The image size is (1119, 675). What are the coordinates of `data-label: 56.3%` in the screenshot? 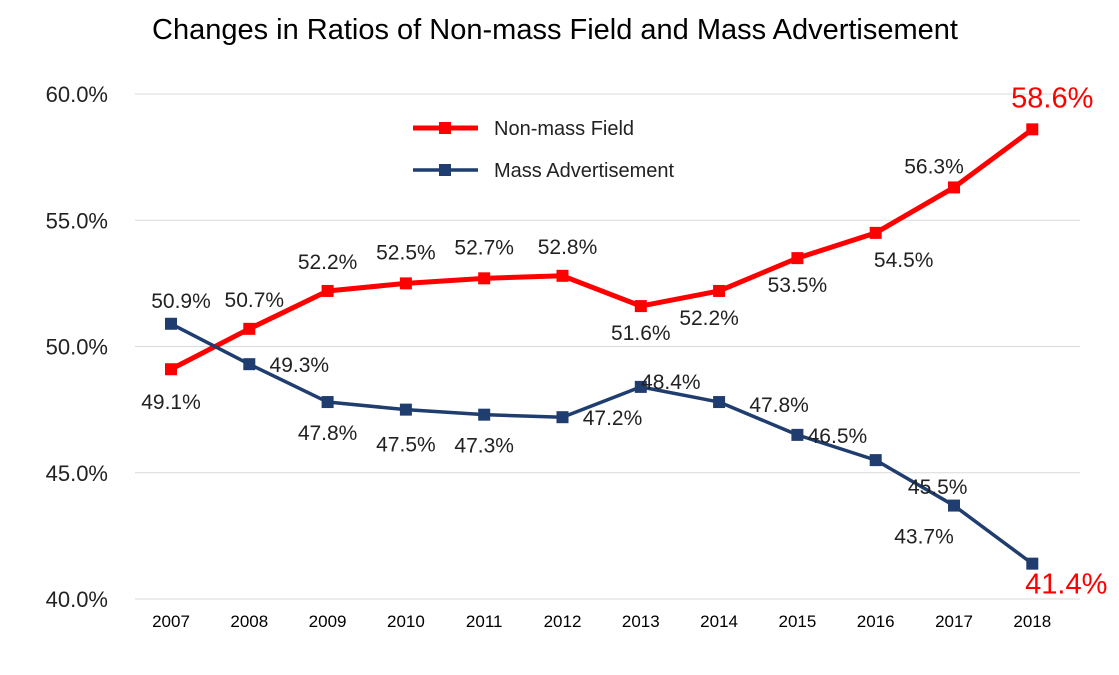 It's located at (934, 166).